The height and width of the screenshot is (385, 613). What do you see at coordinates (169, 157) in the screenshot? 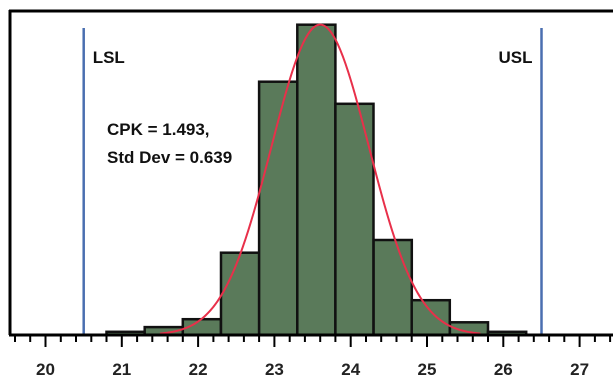
I see `std-dev-annotation: Std Dev = 0.639` at bounding box center [169, 157].